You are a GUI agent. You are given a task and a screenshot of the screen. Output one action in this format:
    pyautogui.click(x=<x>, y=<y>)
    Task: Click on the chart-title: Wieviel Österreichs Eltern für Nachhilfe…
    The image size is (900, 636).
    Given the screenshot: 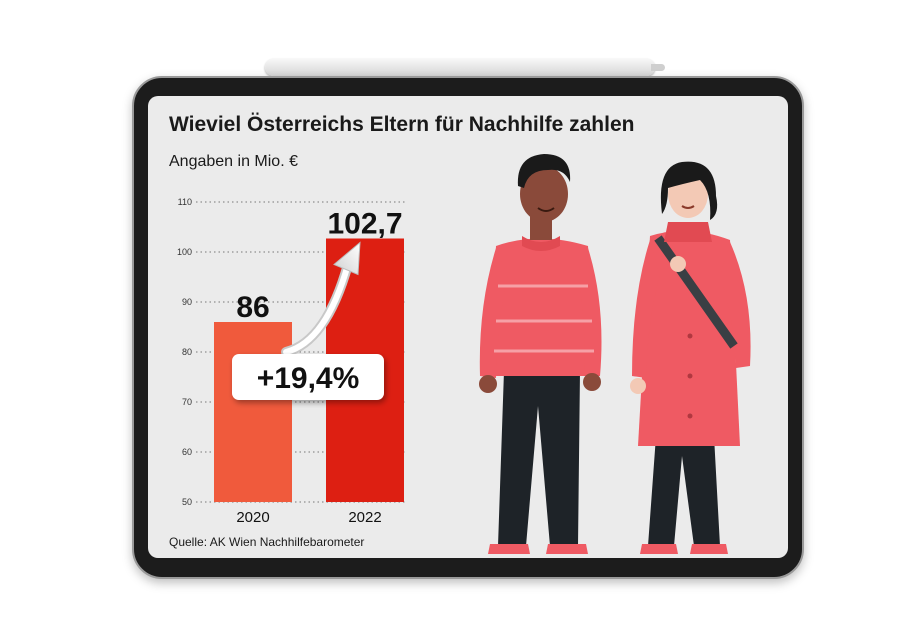 What is the action you would take?
    pyautogui.click(x=402, y=124)
    